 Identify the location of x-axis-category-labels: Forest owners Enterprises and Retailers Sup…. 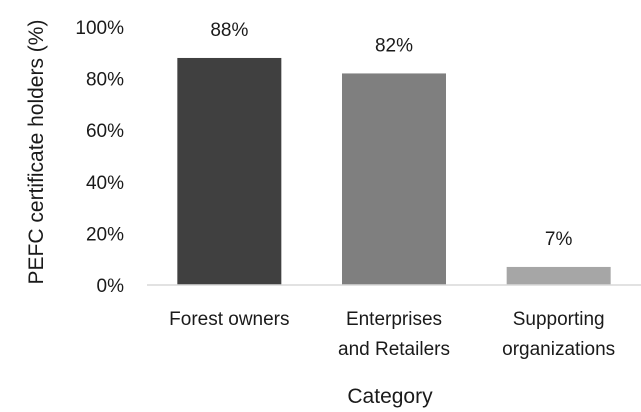
(392, 334).